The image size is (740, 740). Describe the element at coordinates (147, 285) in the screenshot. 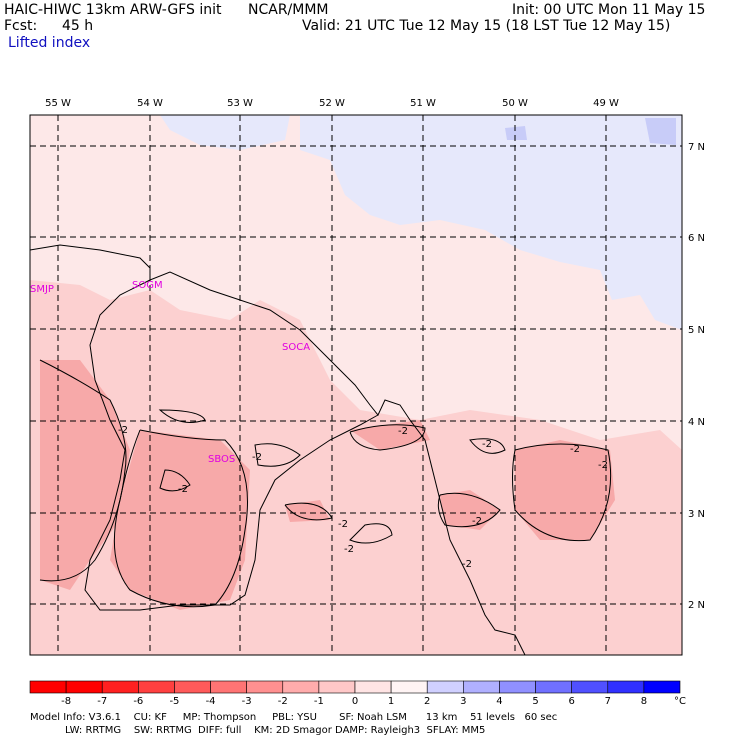

I see `station-sogm: SOGM` at that location.